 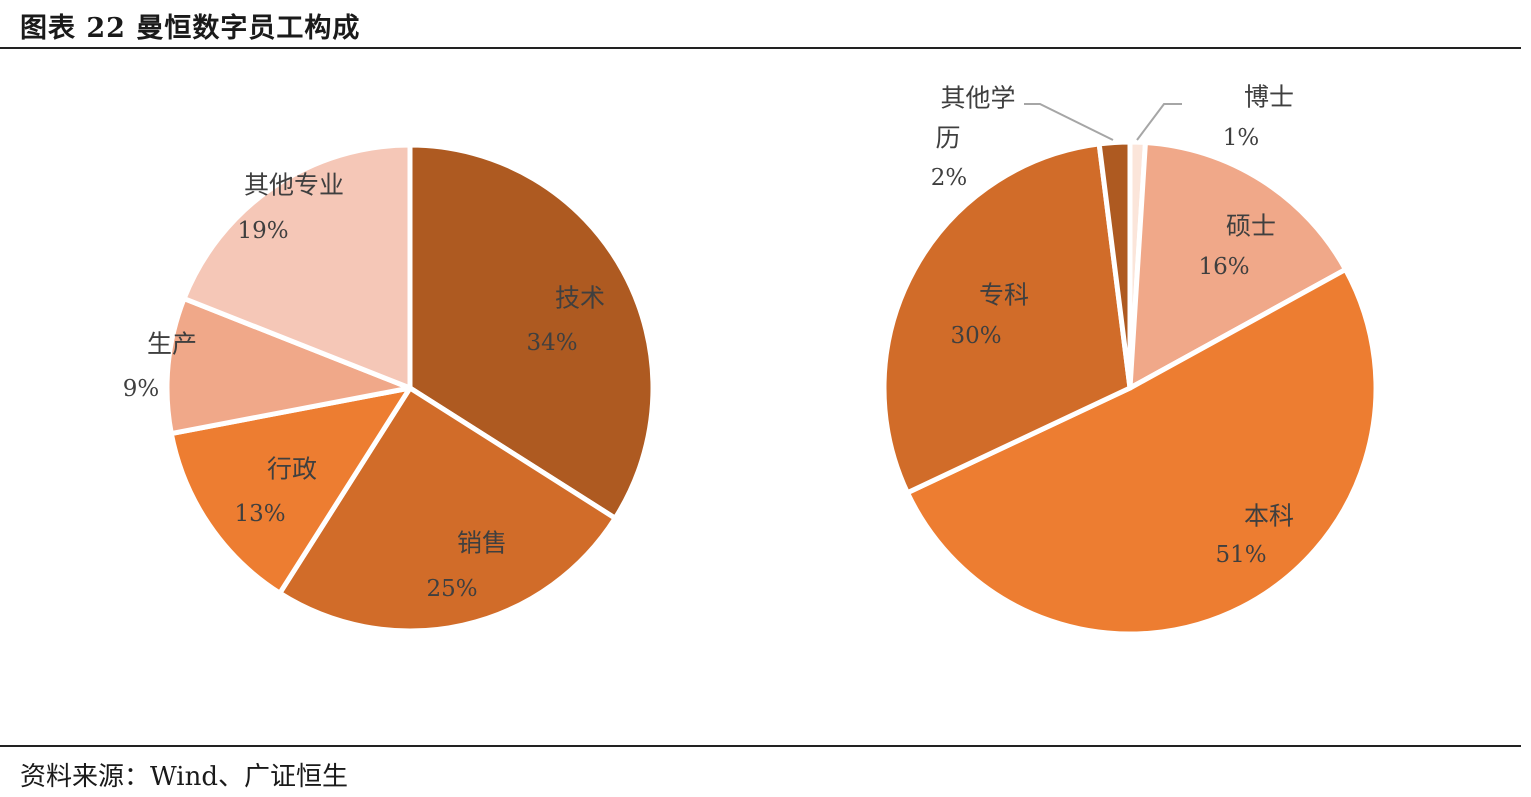 What do you see at coordinates (975, 336) in the screenshot?
I see `slice-percent-associate: 30%` at bounding box center [975, 336].